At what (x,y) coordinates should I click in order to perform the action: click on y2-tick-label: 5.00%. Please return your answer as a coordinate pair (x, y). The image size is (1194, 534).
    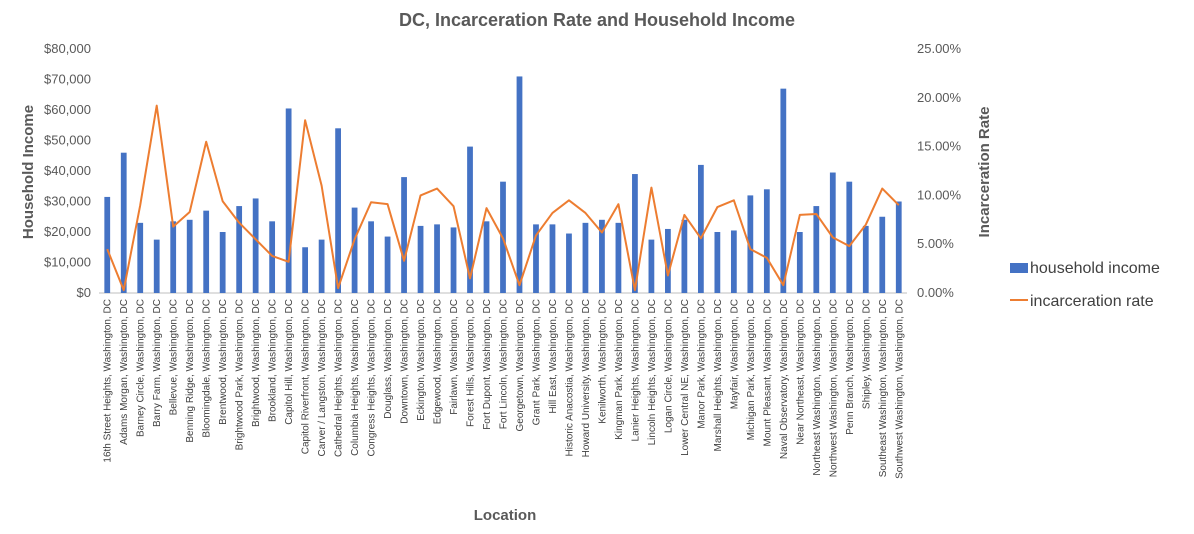
    Looking at the image, I should click on (935, 243).